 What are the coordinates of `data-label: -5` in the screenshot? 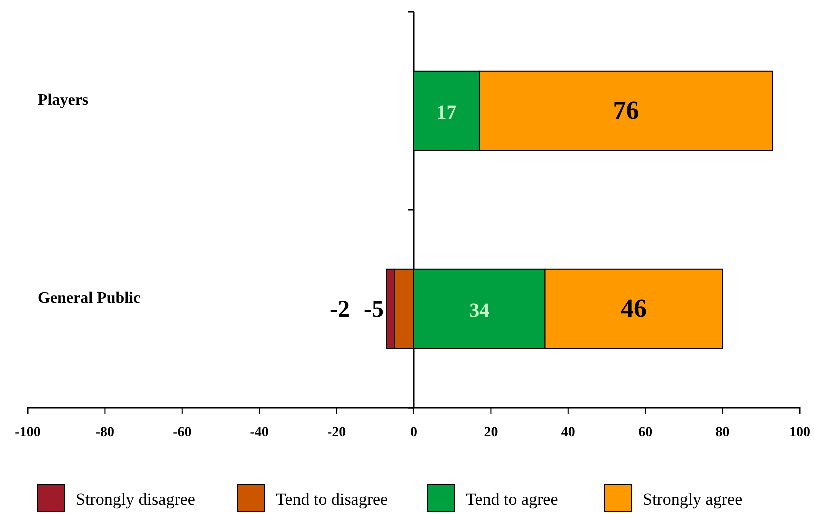 It's located at (374, 310).